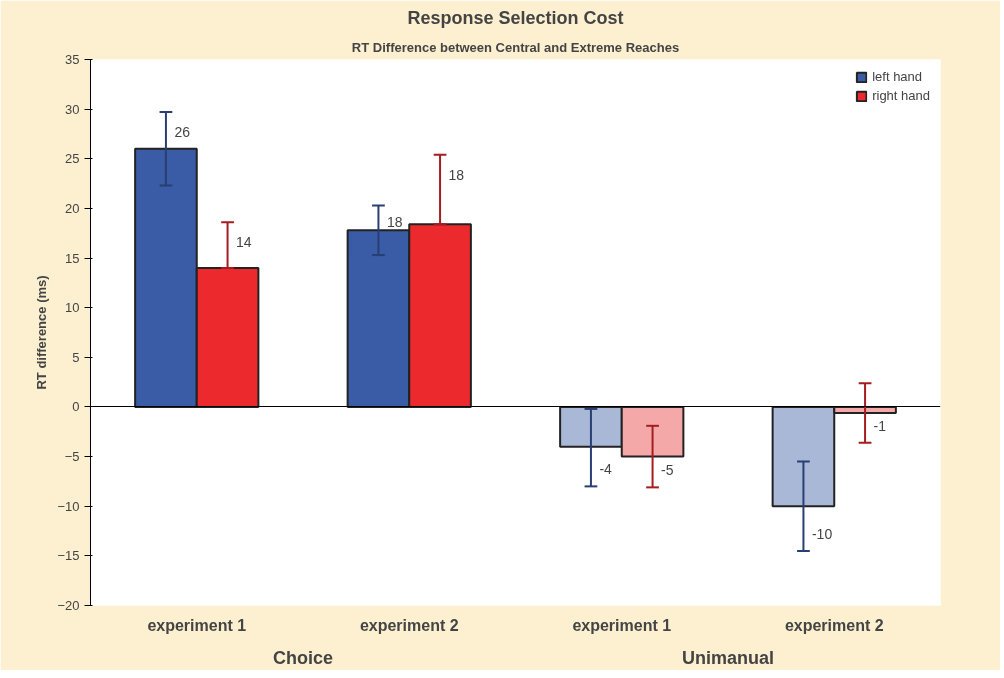  I want to click on y-axis-title: RT difference (ms), so click(42, 332).